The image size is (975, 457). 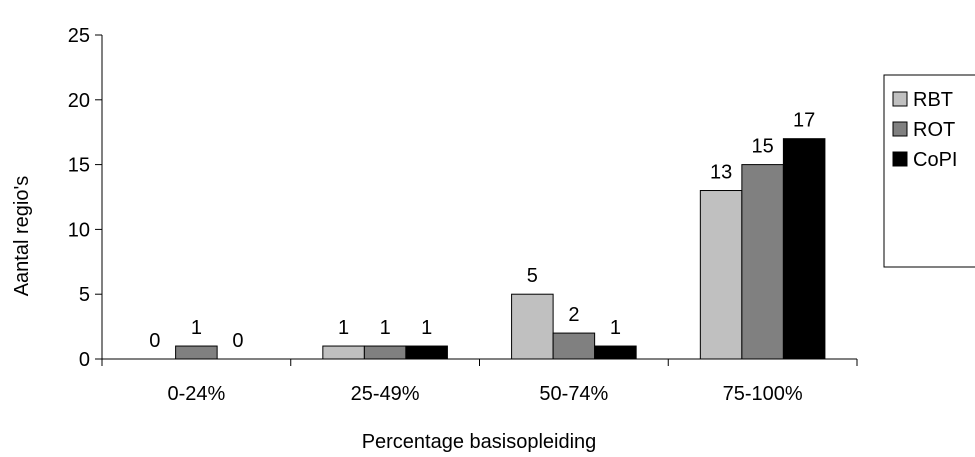 I want to click on y-tick-label: 0, so click(x=84, y=360).